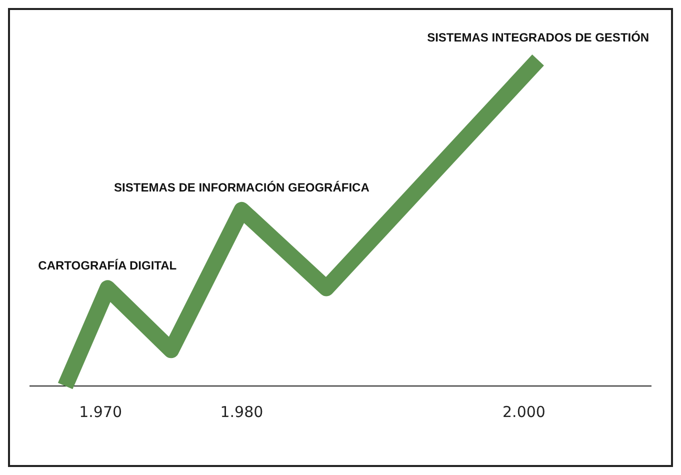  I want to click on x-tick-label: 1.970, so click(100, 411).